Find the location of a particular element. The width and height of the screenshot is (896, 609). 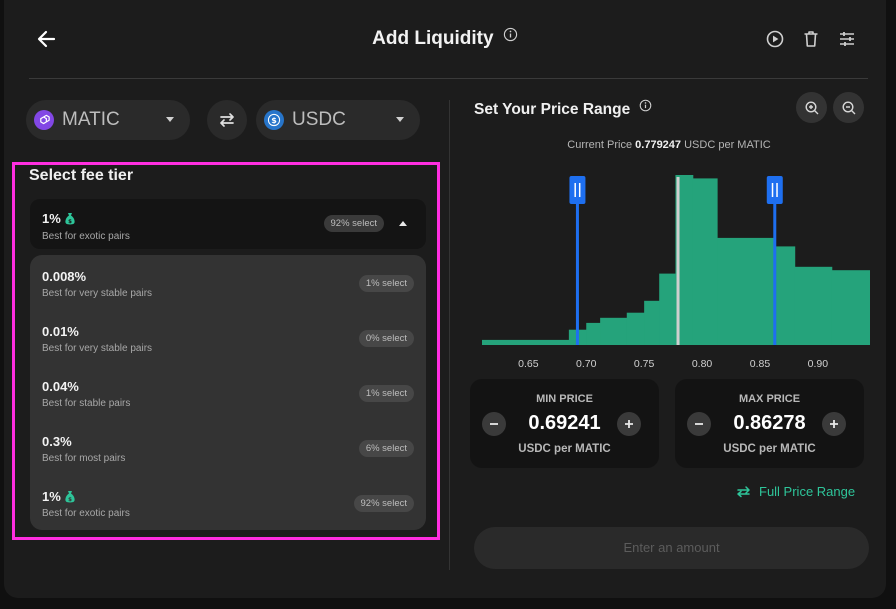

fee-option-badge: 6% select is located at coordinates (386, 448).